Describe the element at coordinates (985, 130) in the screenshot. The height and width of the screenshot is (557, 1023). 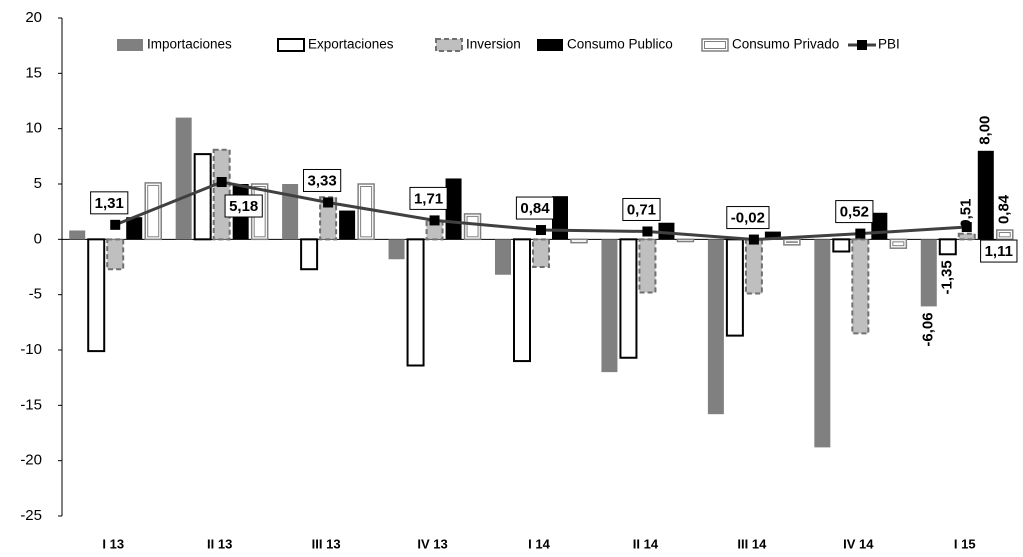
I see `value-label: 8,00` at that location.